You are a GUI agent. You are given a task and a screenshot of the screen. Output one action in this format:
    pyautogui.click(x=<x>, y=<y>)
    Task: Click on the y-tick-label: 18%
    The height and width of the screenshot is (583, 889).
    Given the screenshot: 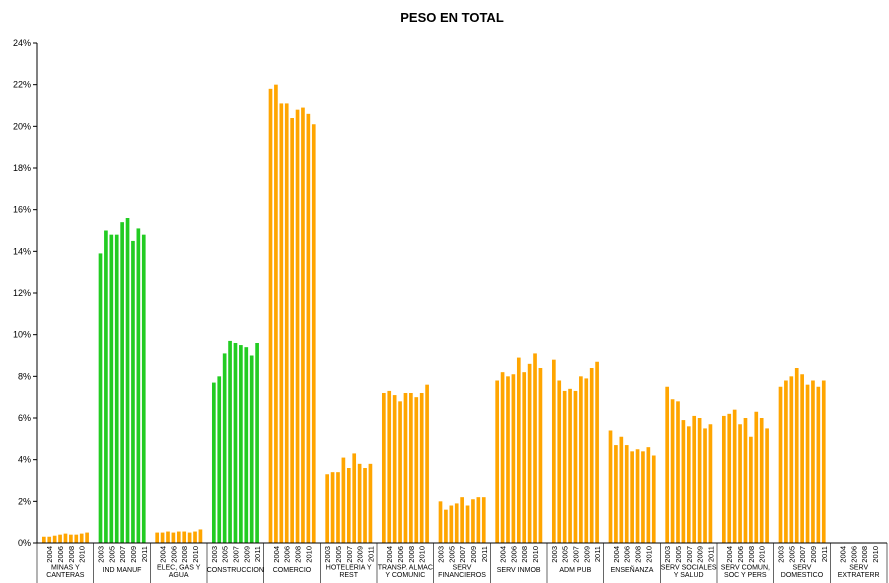 What is the action you would take?
    pyautogui.click(x=22, y=168)
    